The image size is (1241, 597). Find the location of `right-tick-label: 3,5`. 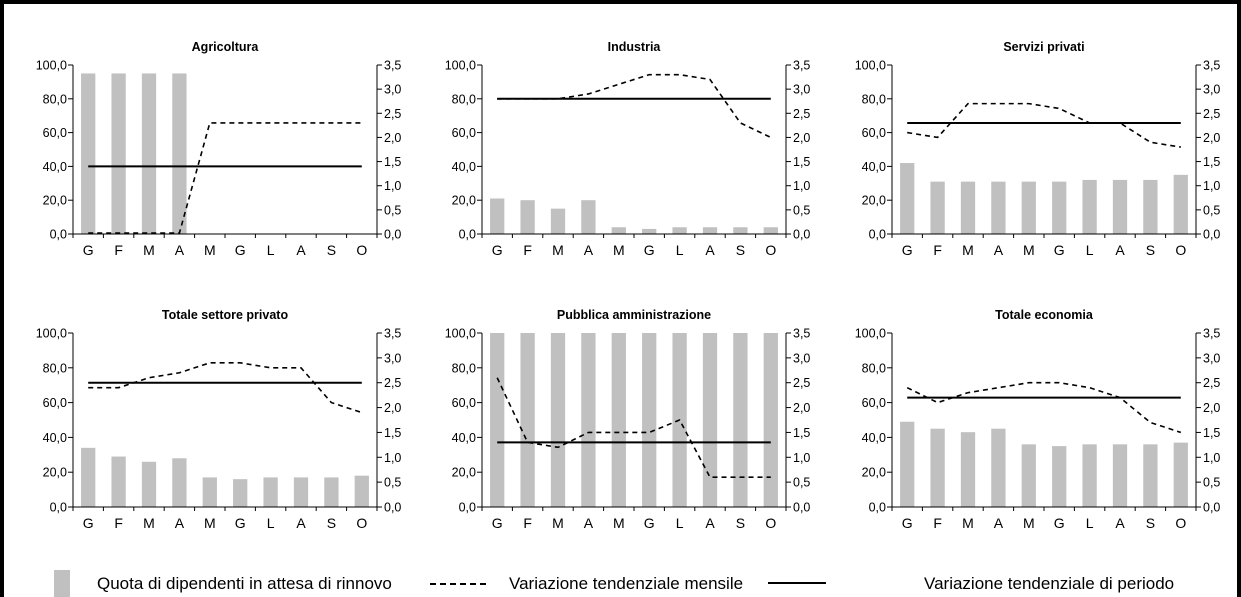

right-tick-label: 3,5 is located at coordinates (392, 66).